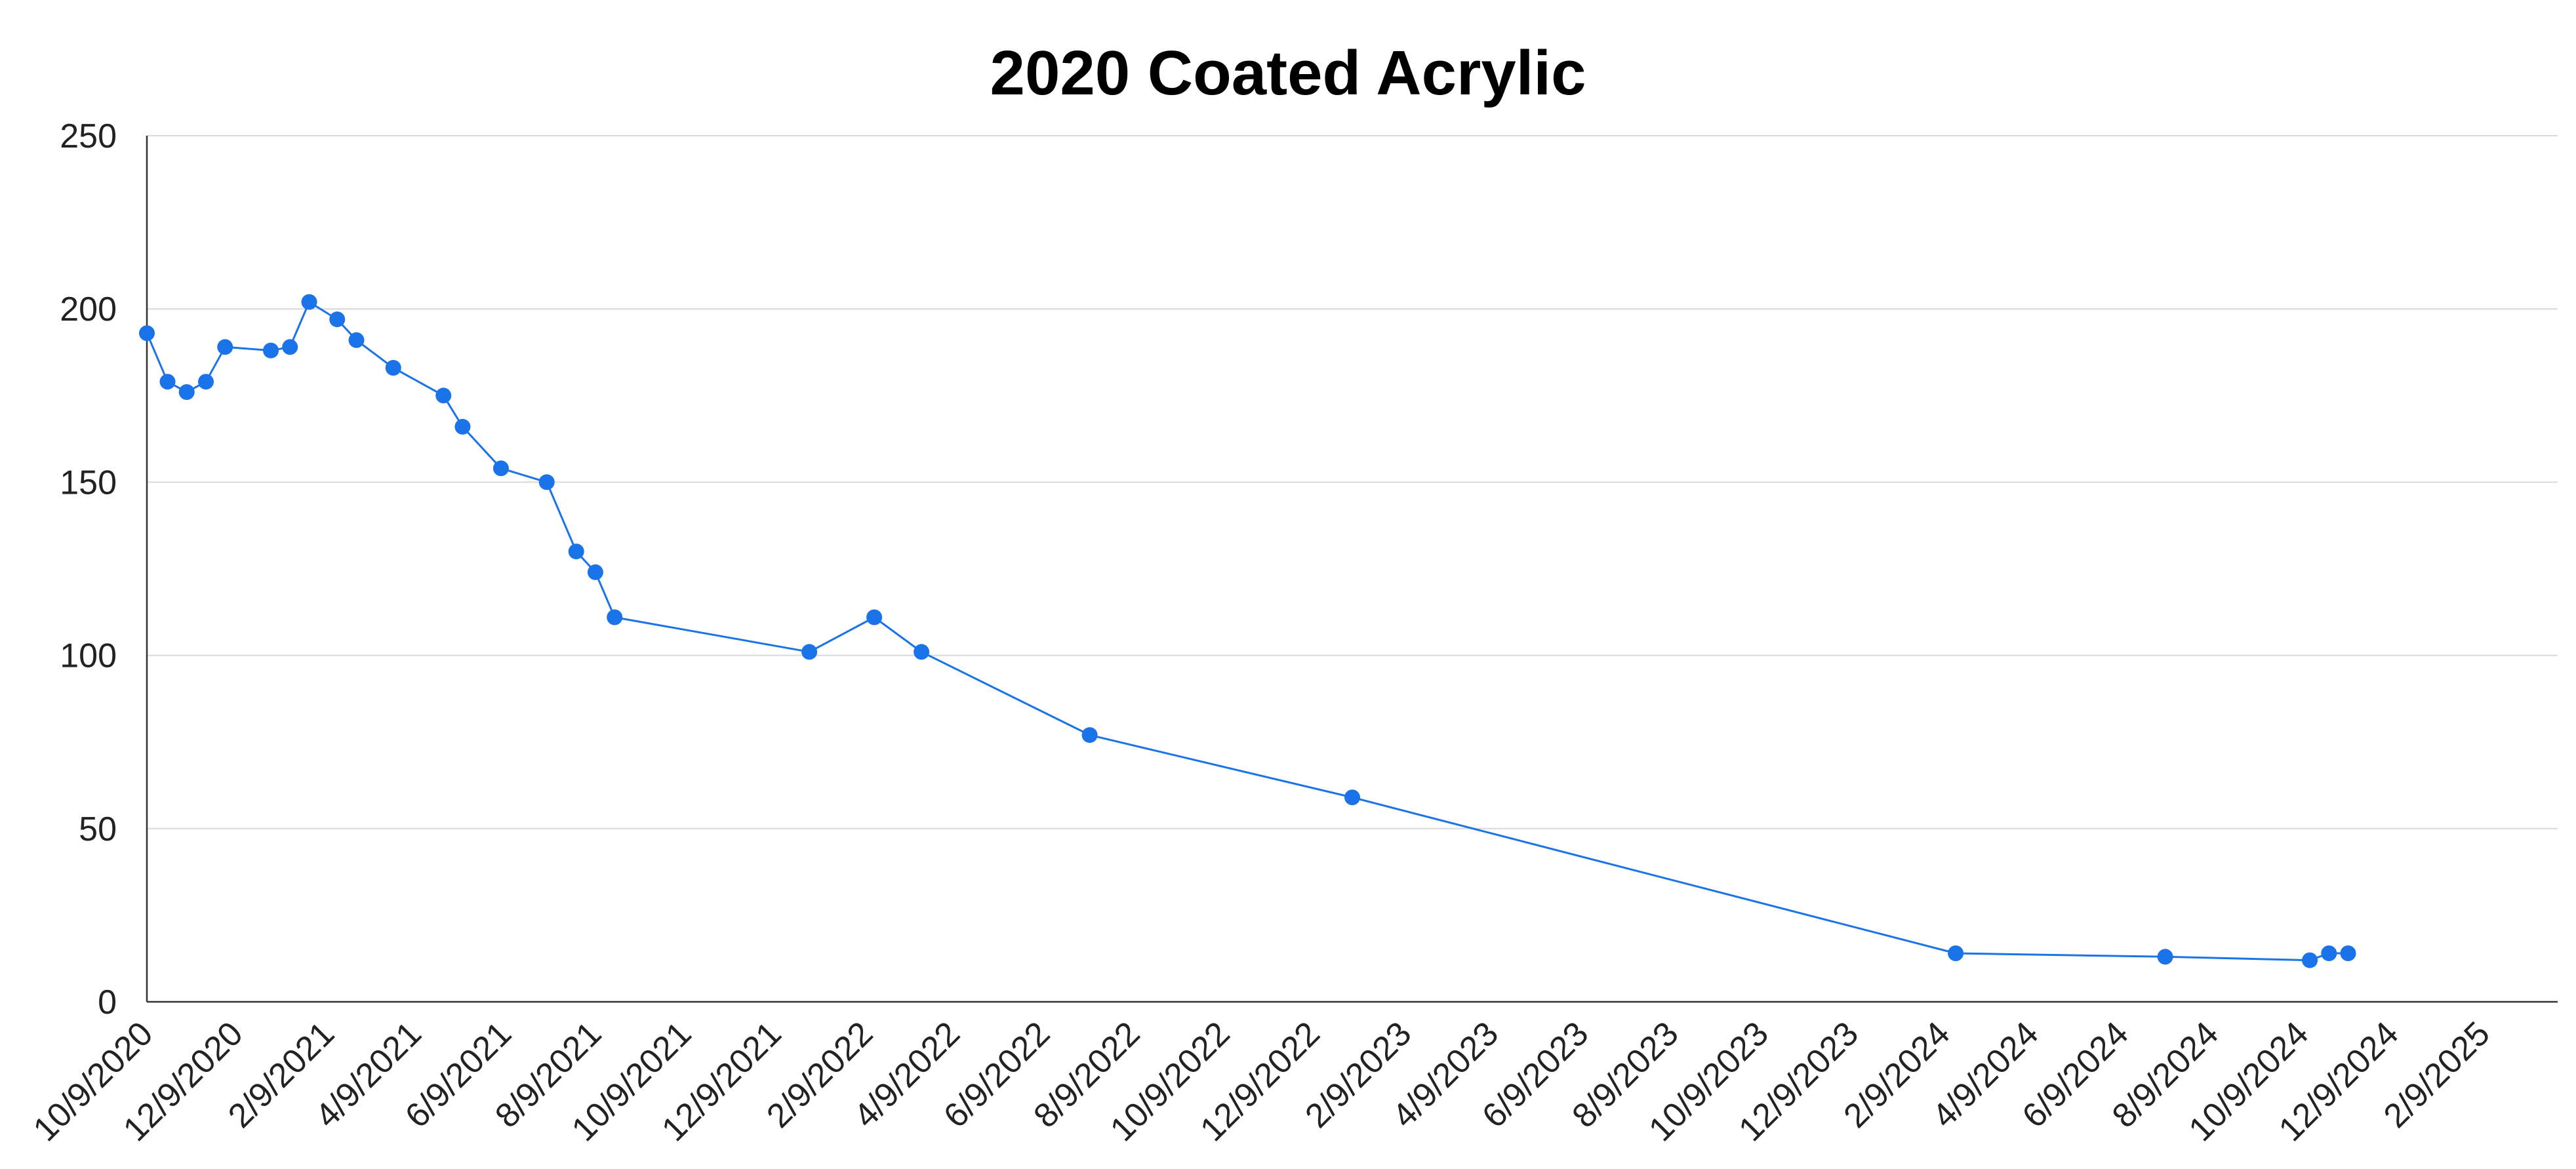  I want to click on chart-title: 2020 Coated Acrylic, so click(1288, 73).